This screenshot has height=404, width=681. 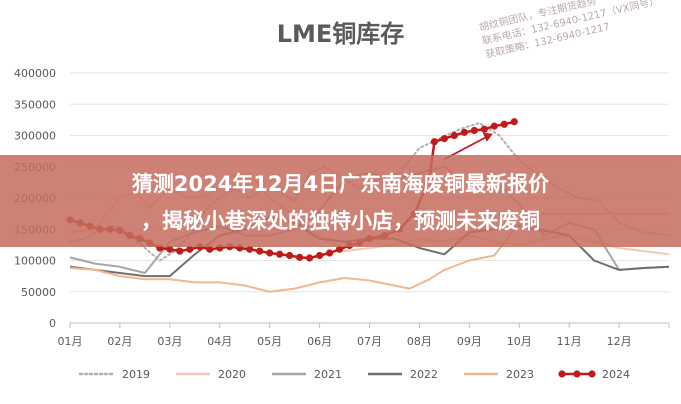 What do you see at coordinates (328, 374) in the screenshot?
I see `legend-label-2021: 2021` at bounding box center [328, 374].